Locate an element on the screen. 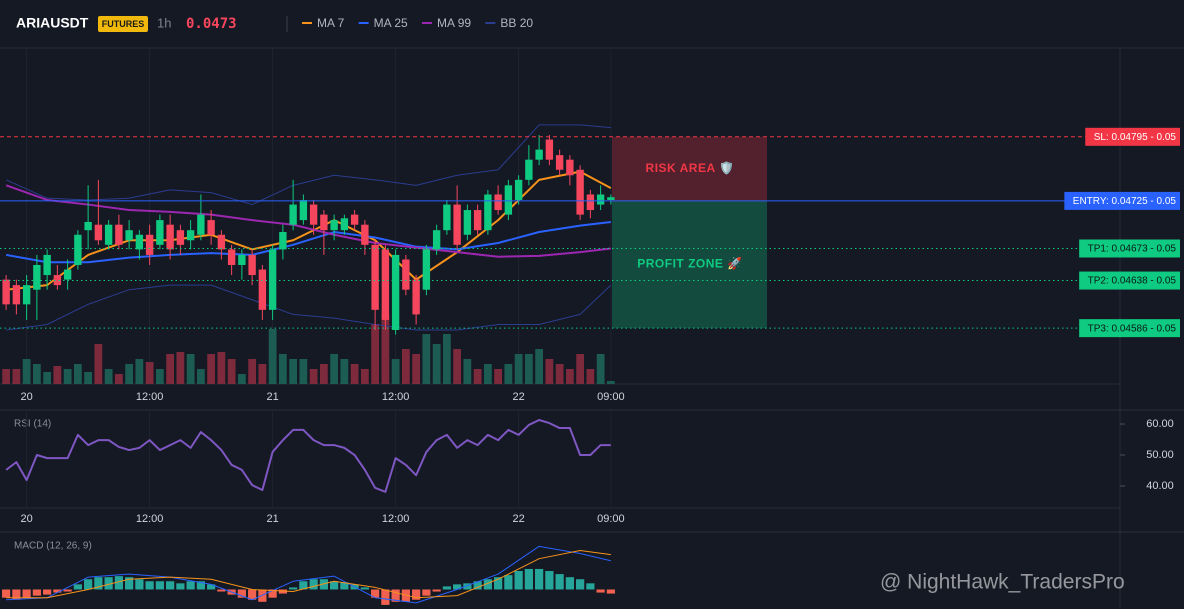 The image size is (1184, 609). series-line is located at coordinates (309, 307).